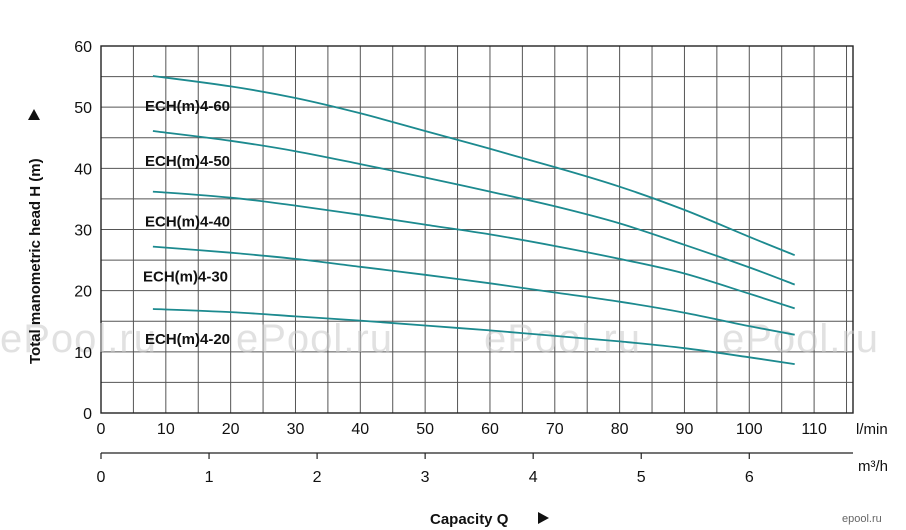  I want to click on series-label: ECH(m)4-40, so click(187, 222).